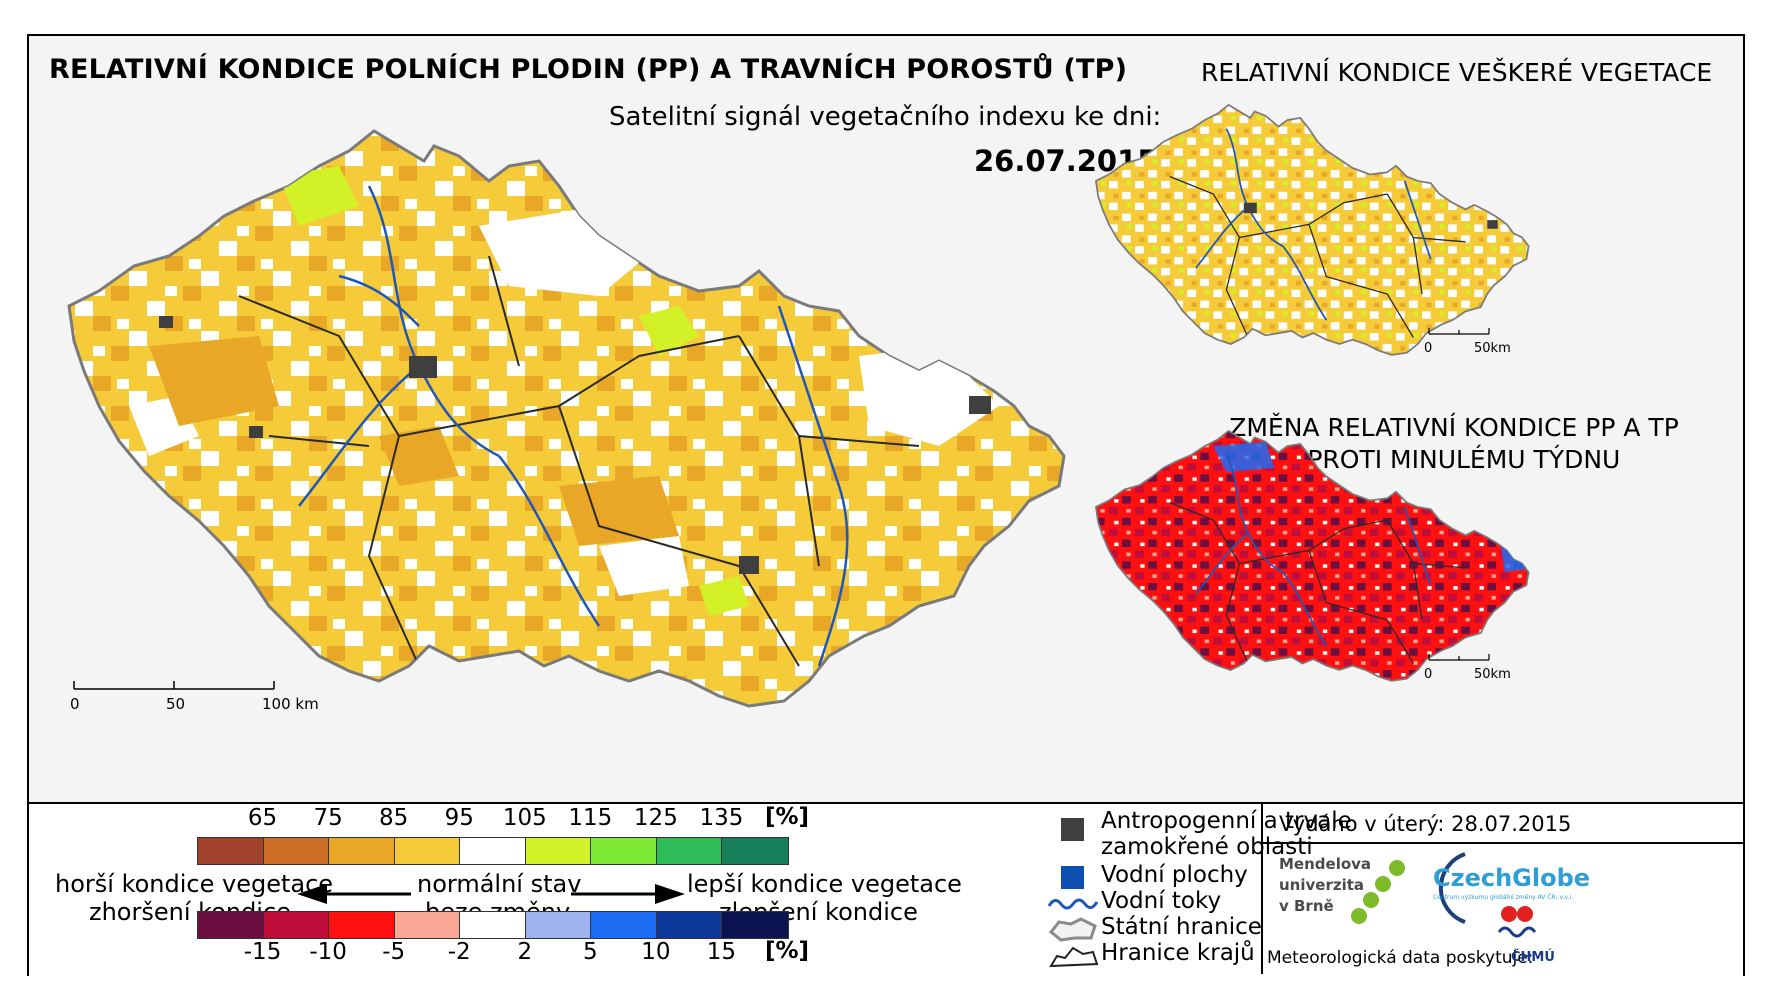  I want to click on change-unit: [%], so click(787, 951).